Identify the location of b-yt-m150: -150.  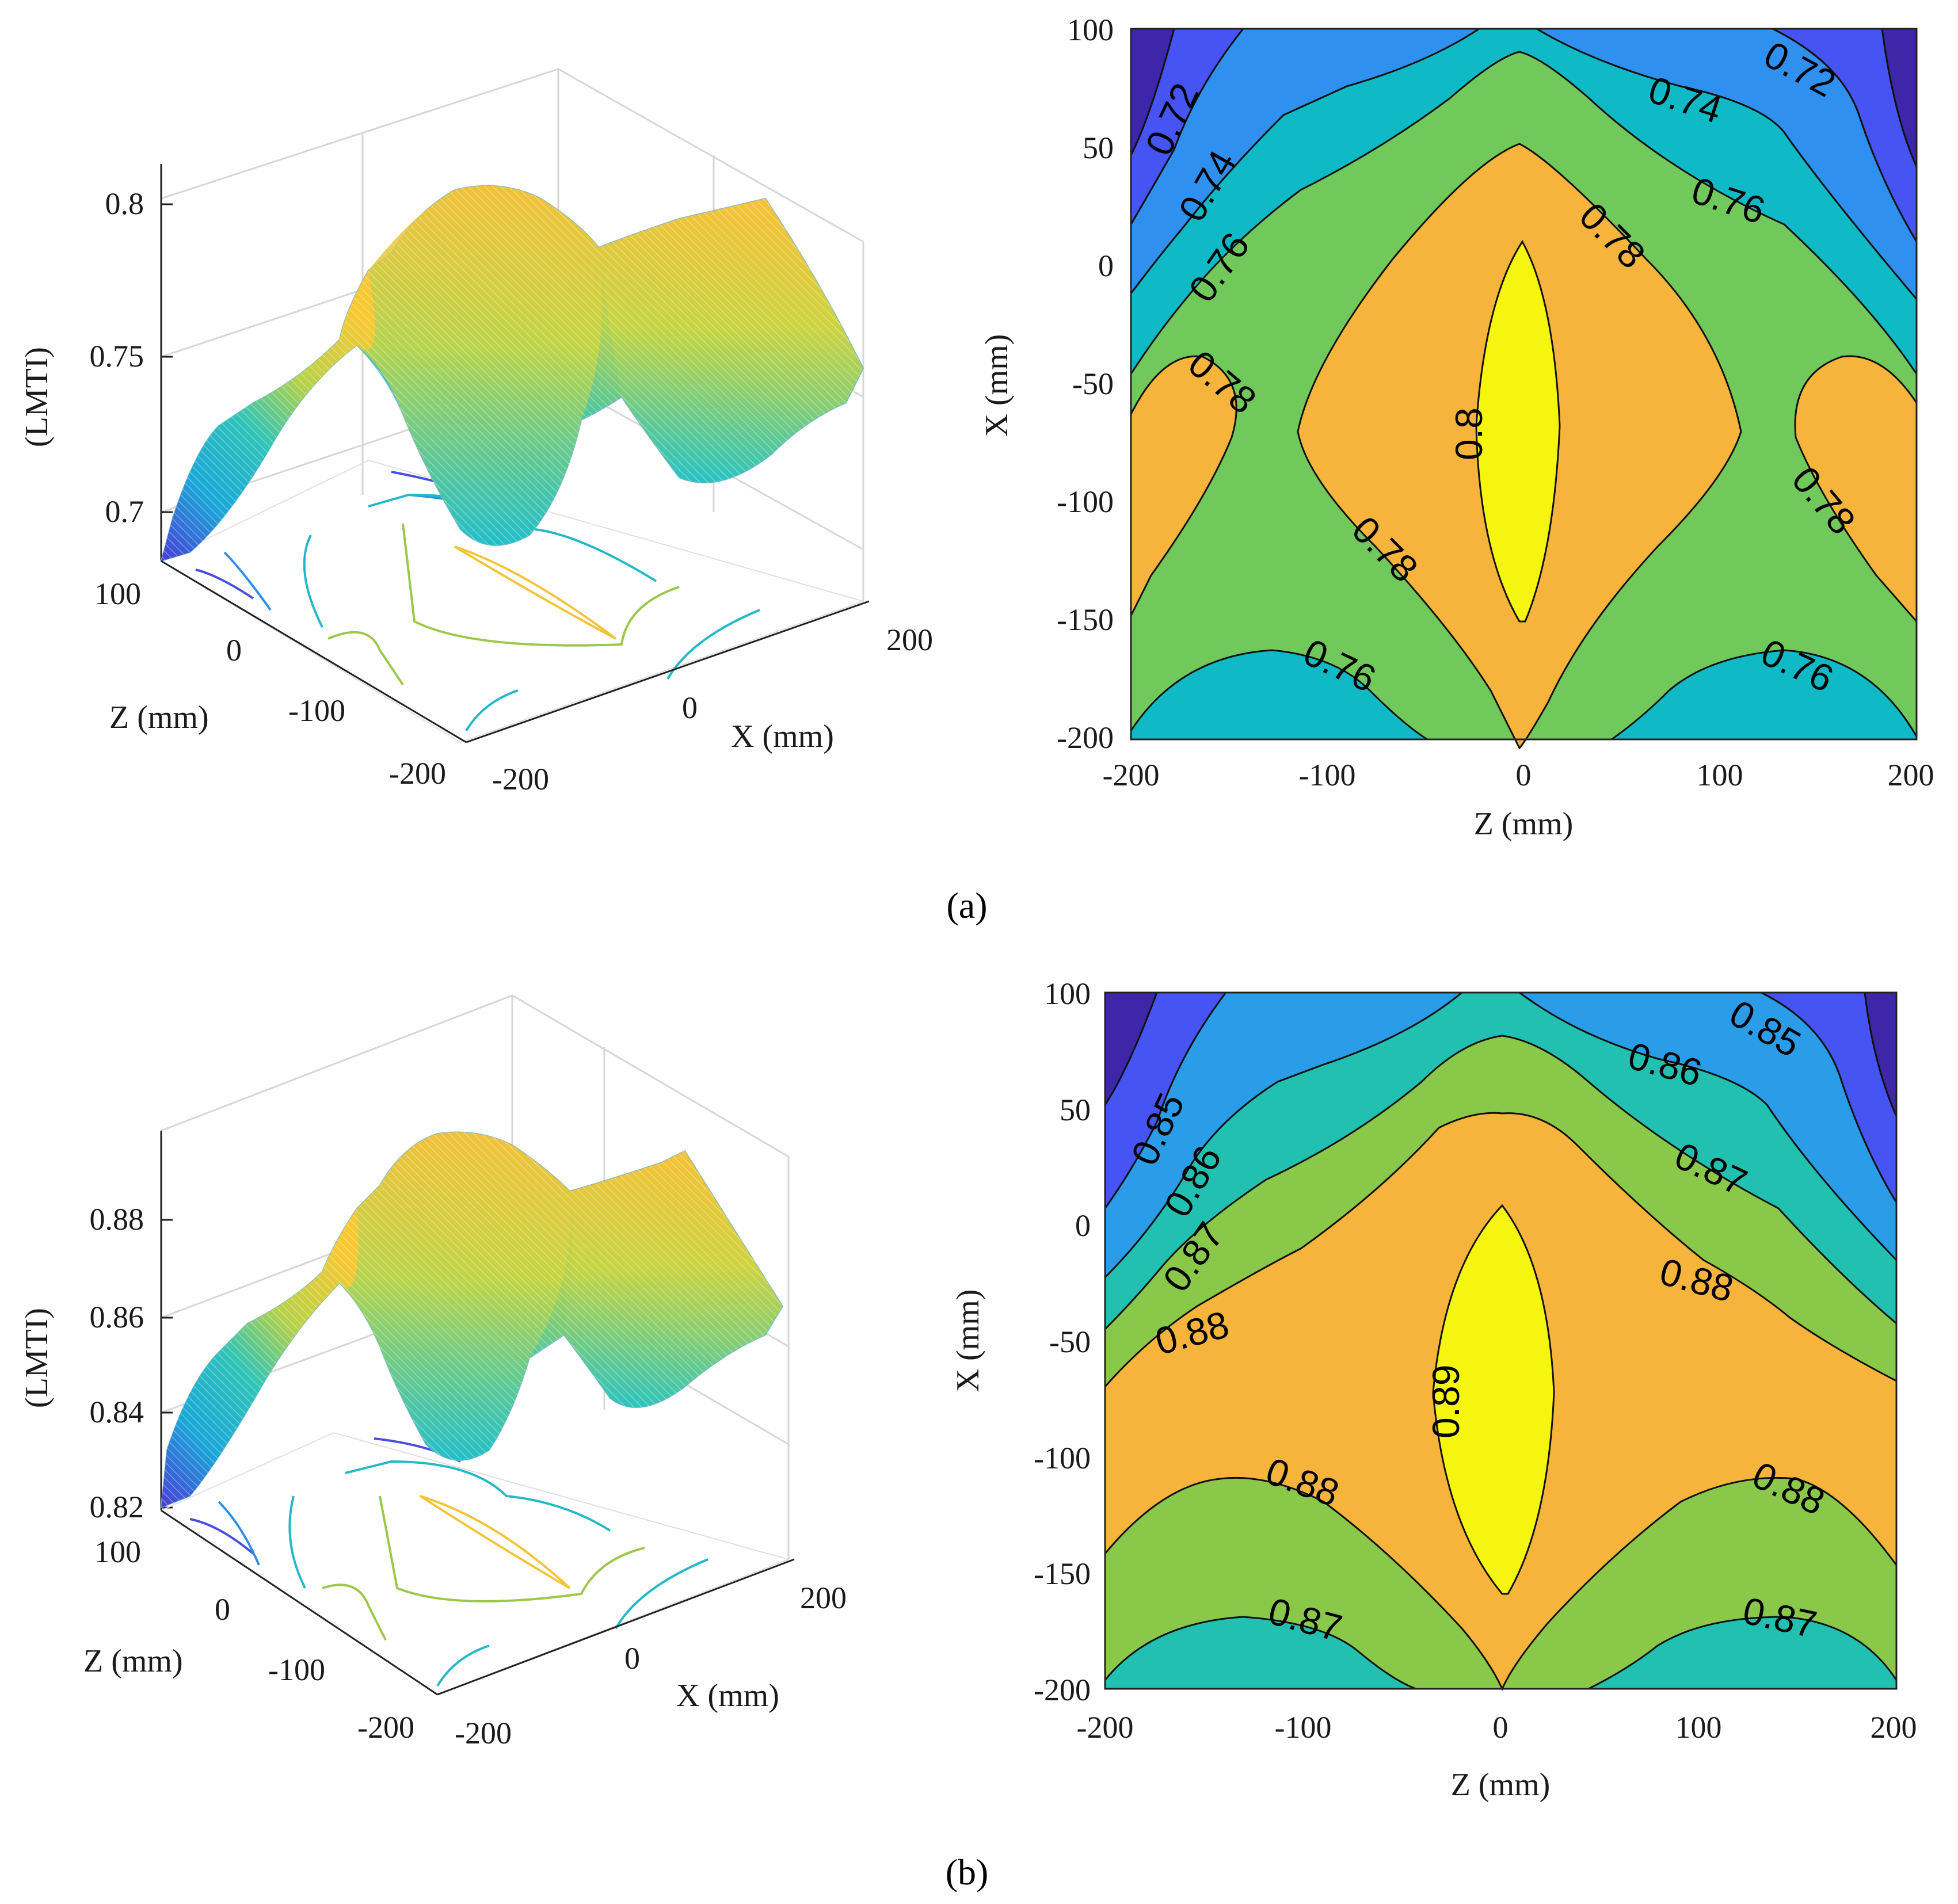
(1062, 1574).